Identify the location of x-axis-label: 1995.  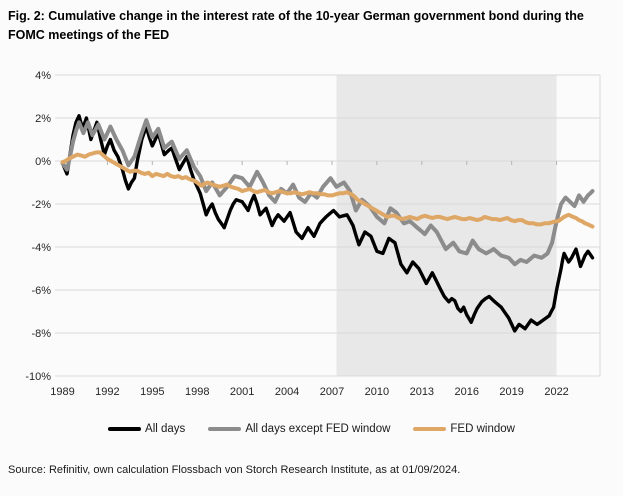
(152, 392).